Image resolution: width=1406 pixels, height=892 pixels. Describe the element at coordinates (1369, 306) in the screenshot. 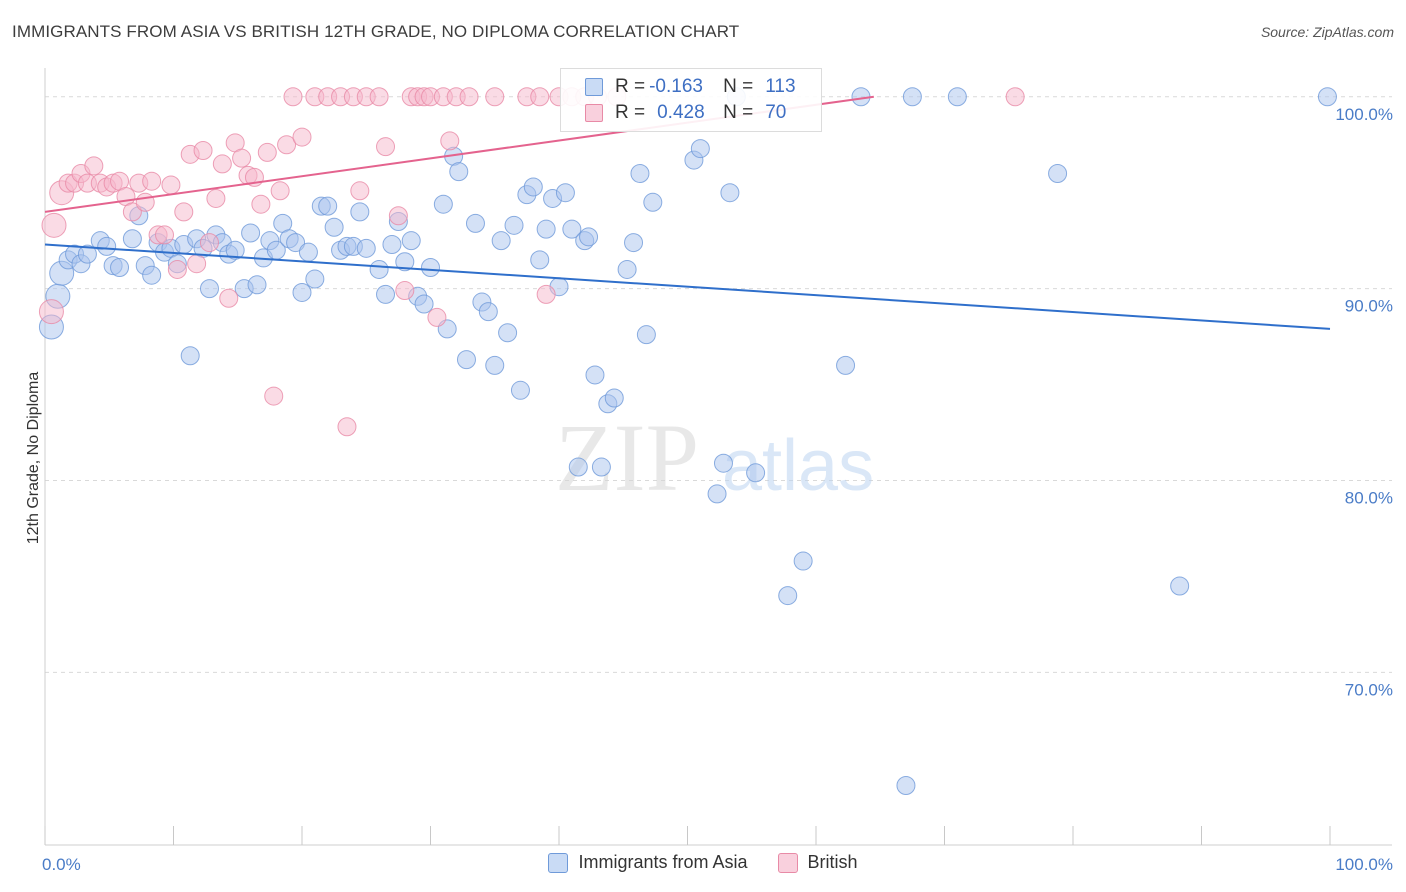

I see `y-tick-label-1: 90.0%` at that location.